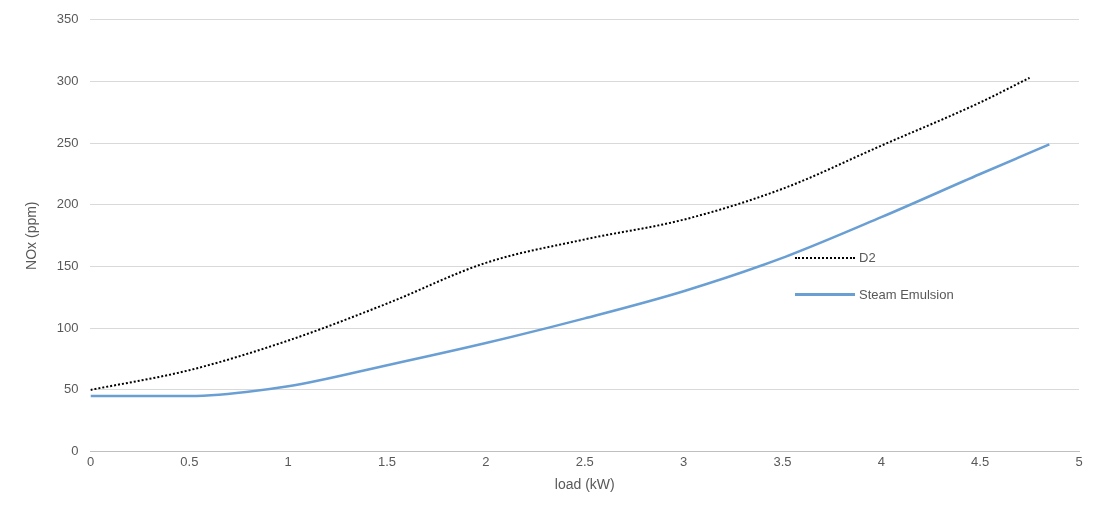 The image size is (1094, 508). Describe the element at coordinates (683, 461) in the screenshot. I see `x-tick-label: 3` at that location.